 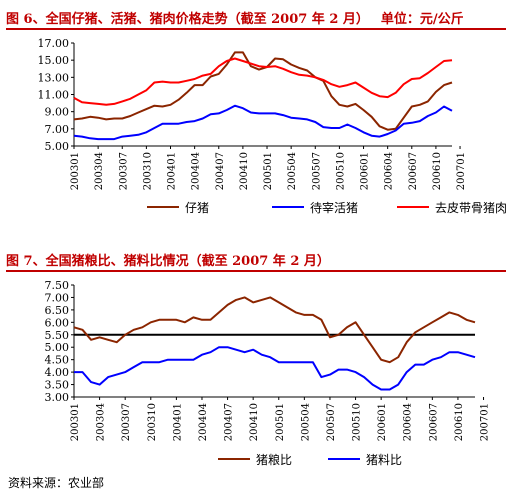 What do you see at coordinates (187, 19) in the screenshot?
I see `chart1-title-text: 图 6、全国仔猪、活猪、猪肉价格走势（截至 2007 年 2 月）` at bounding box center [187, 19].